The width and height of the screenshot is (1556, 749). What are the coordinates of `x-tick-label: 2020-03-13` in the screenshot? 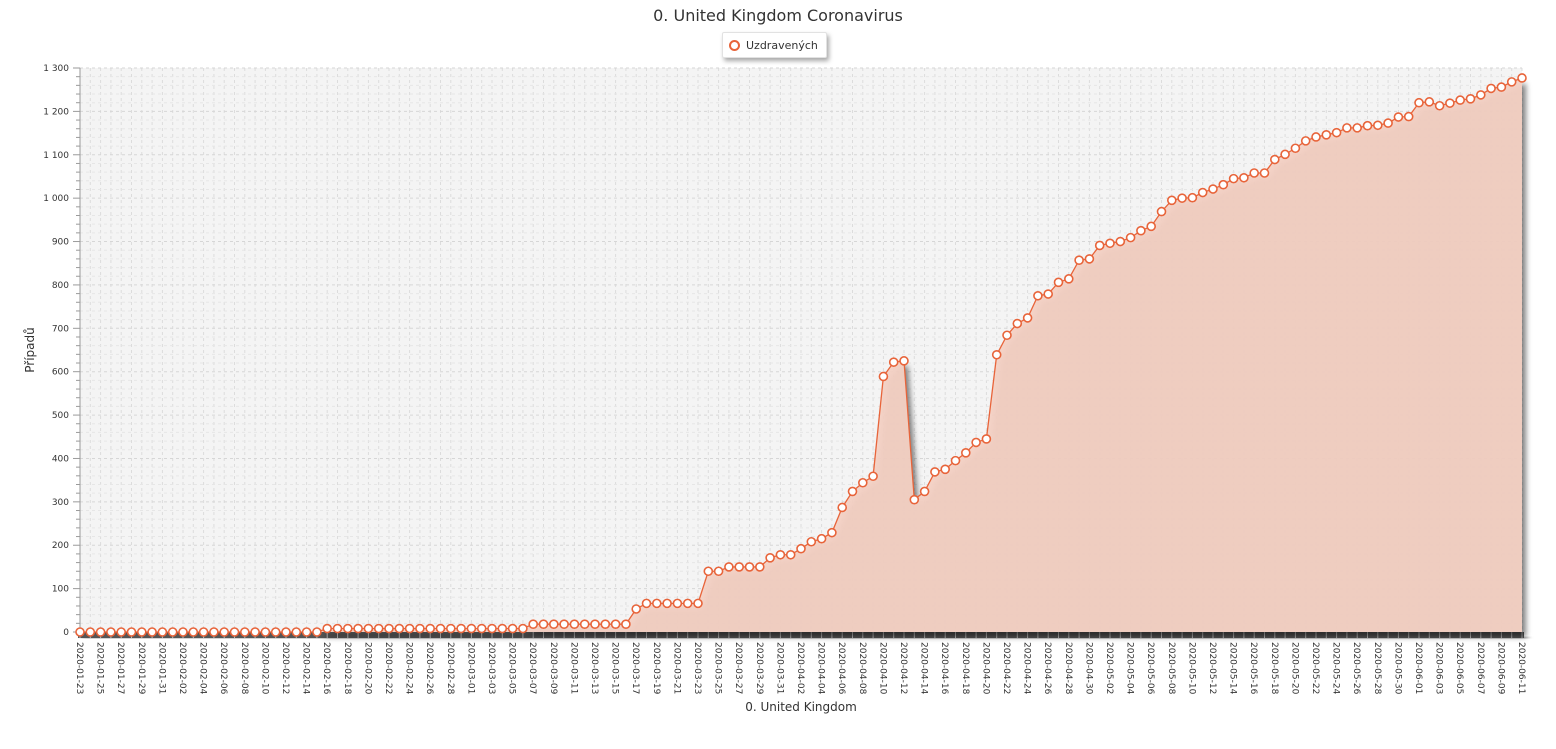 It's located at (594, 668).